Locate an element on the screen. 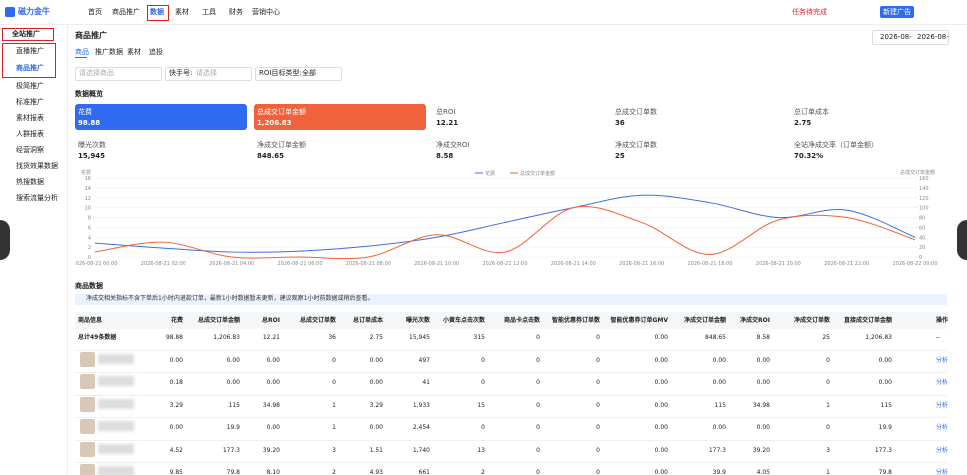 This screenshot has height=475, width=967. metric-value: 12.21 is located at coordinates (447, 123).